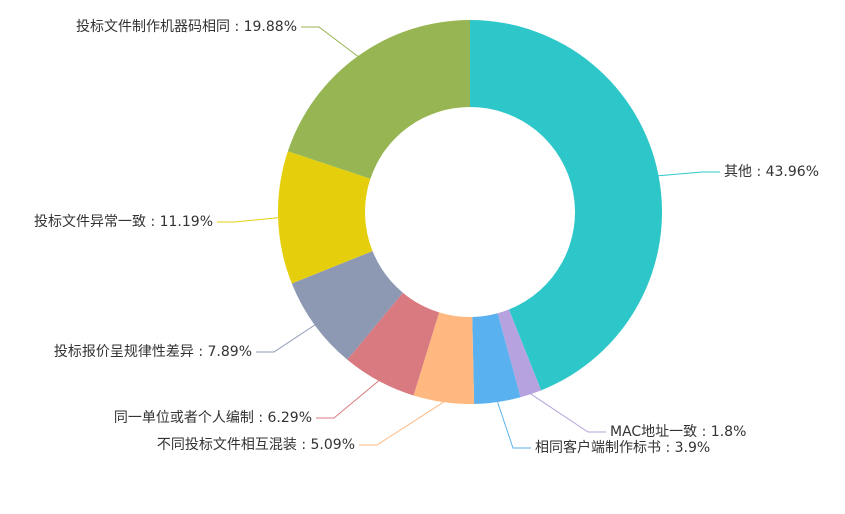 The image size is (845, 514). I want to click on slice-label: 投标报价呈规律性差异 : 7.89%, so click(153, 352).